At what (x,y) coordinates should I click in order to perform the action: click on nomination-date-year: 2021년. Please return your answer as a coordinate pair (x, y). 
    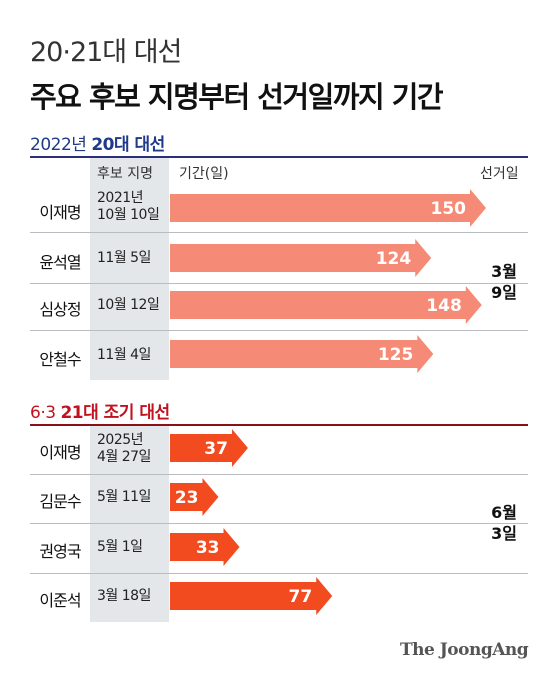
    Looking at the image, I should click on (120, 198).